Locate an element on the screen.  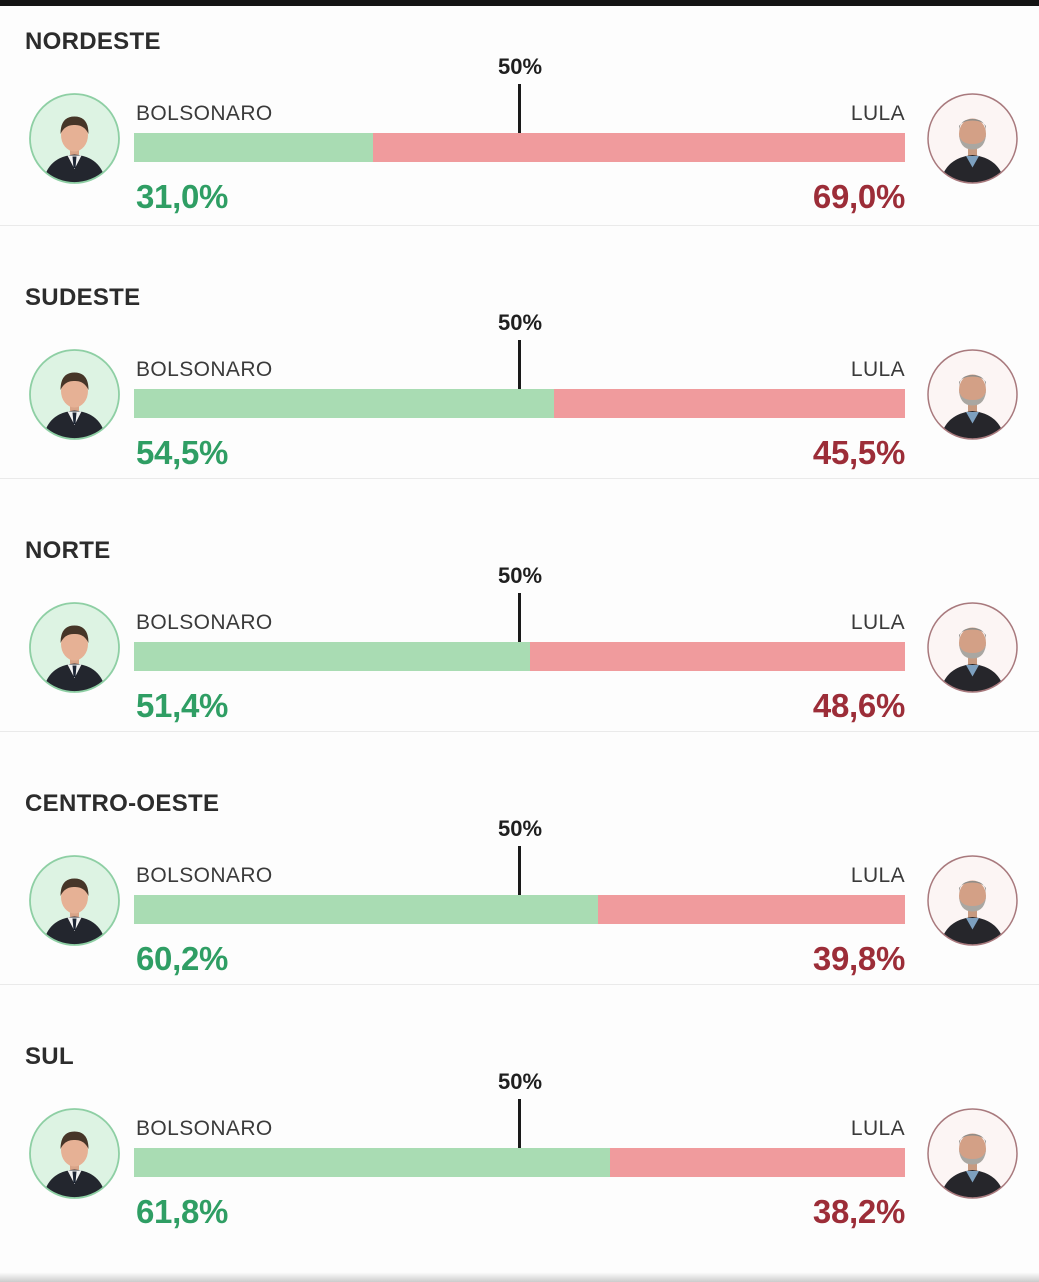
region-name-label: CENTRO-OESTE is located at coordinates (122, 803).